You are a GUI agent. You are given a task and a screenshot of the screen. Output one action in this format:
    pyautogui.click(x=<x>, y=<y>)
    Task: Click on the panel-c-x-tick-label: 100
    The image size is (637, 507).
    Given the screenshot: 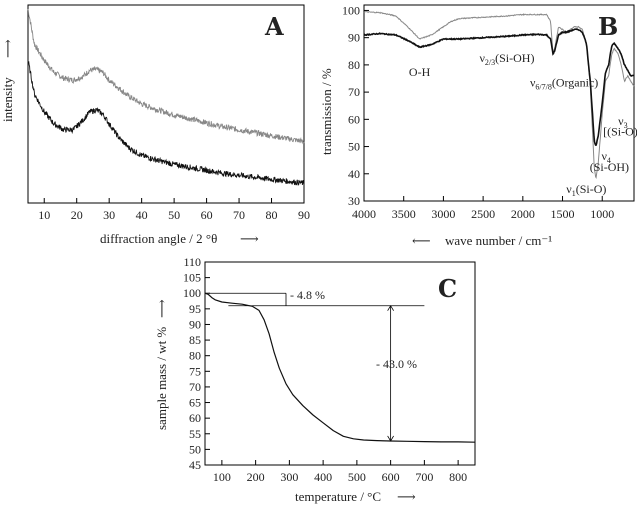 What is the action you would take?
    pyautogui.click(x=222, y=477)
    